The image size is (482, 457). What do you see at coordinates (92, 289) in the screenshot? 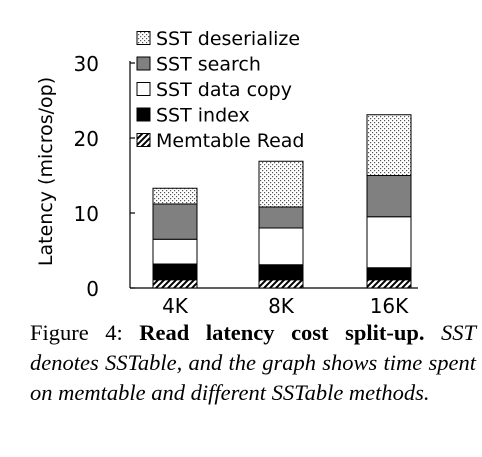
I see `y-tick-label: 0` at bounding box center [92, 289].